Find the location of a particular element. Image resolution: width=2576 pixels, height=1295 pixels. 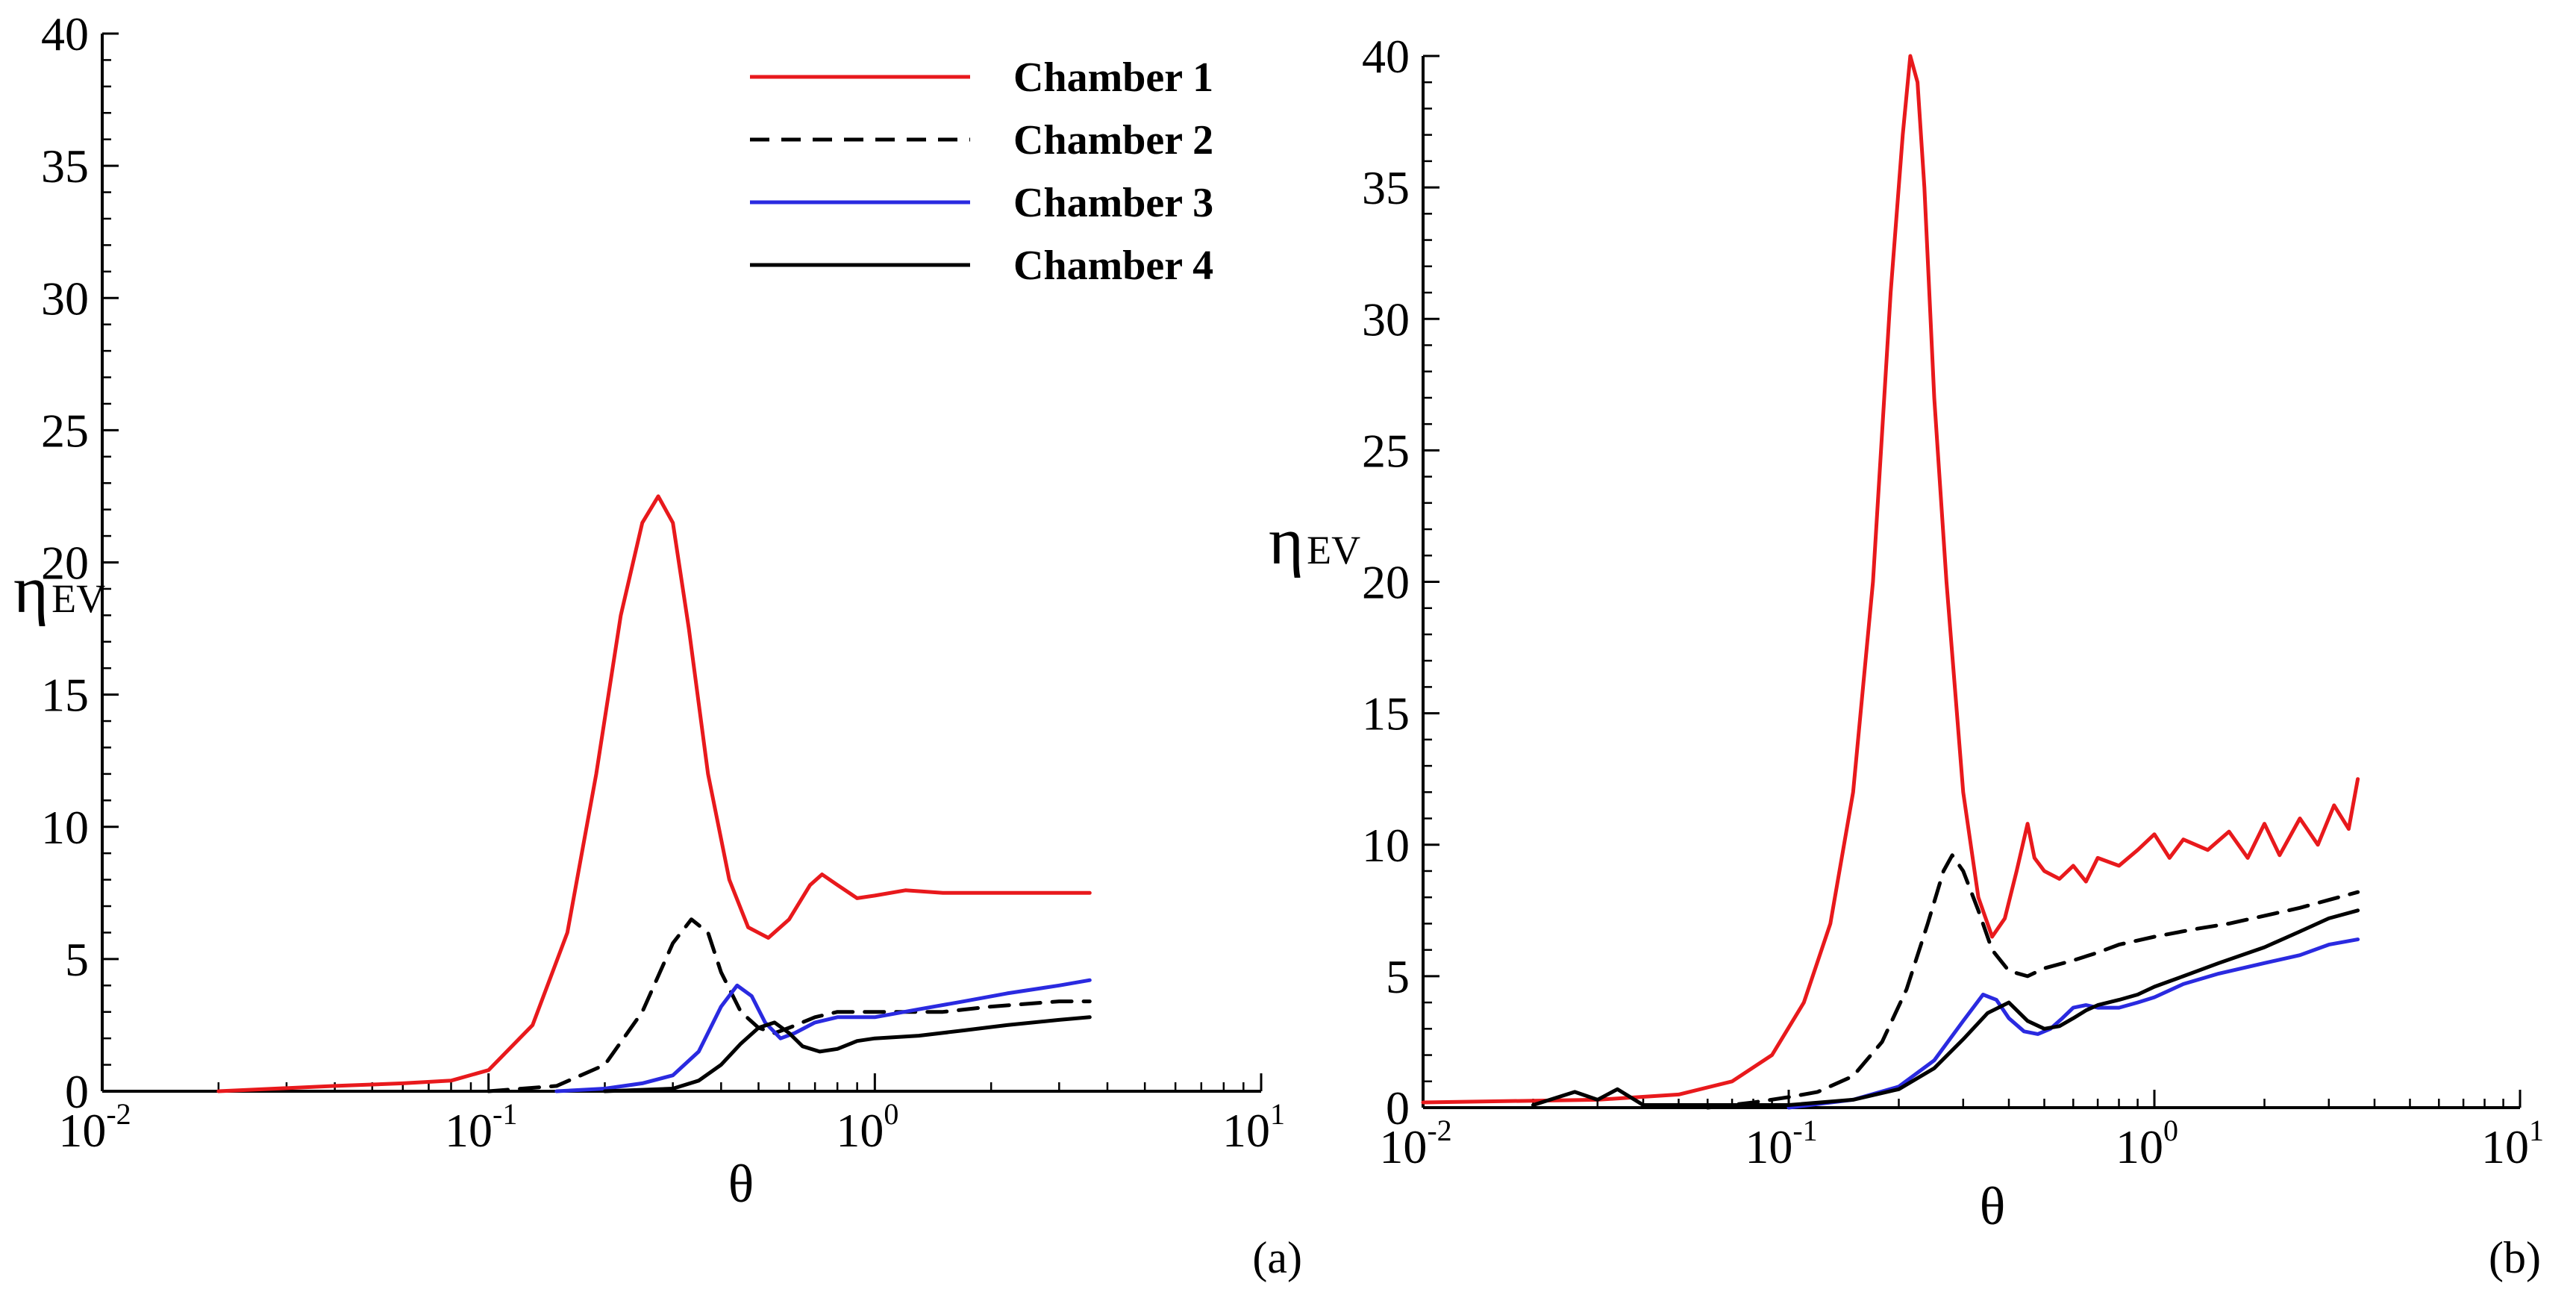

legend-label: Chamber 3 is located at coordinates (1113, 203).